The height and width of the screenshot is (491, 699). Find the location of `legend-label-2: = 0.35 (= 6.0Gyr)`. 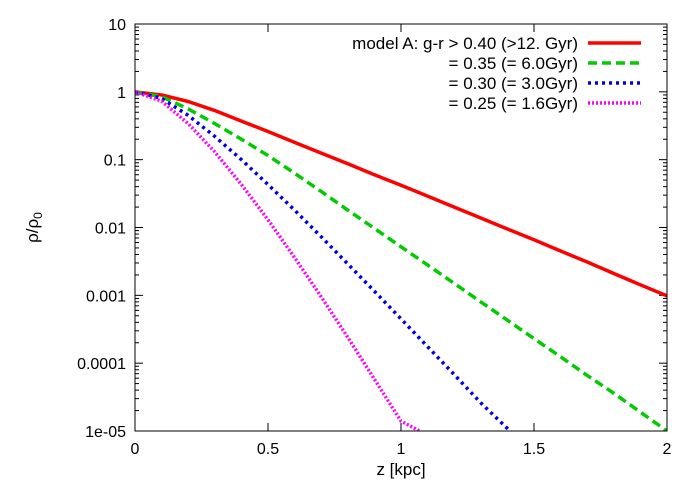

legend-label-2: = 0.35 (= 6.0Gyr) is located at coordinates (513, 63).